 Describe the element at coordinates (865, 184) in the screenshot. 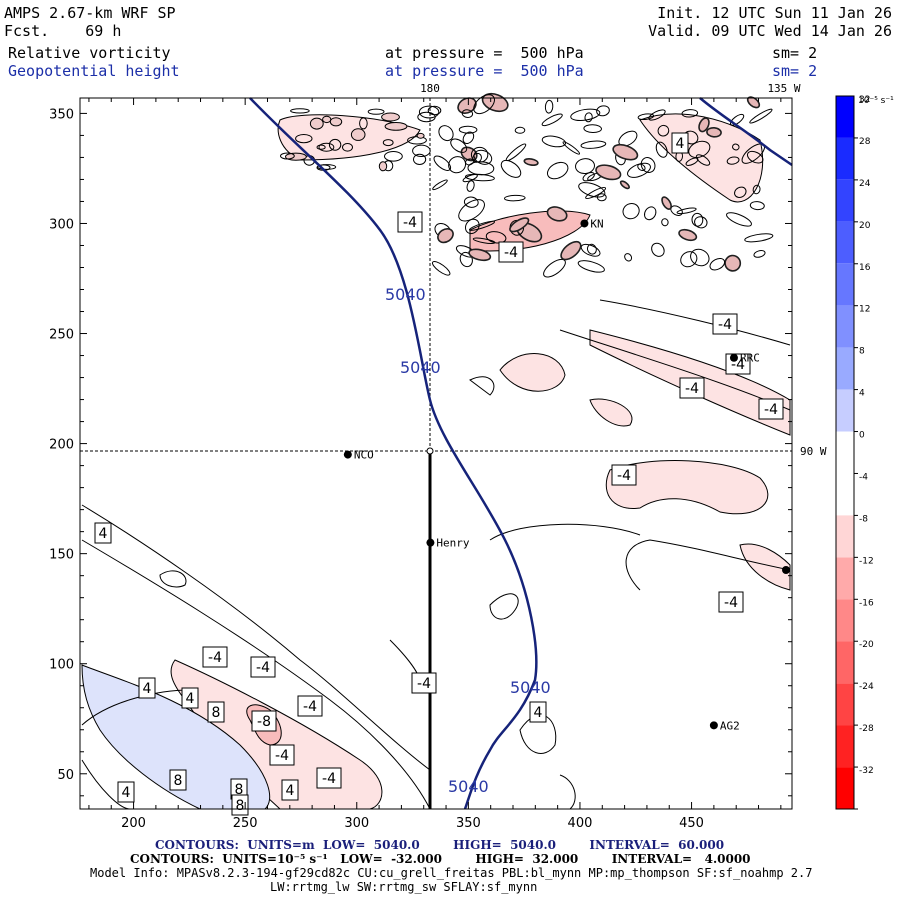

I see `colorbar-label: 24` at that location.